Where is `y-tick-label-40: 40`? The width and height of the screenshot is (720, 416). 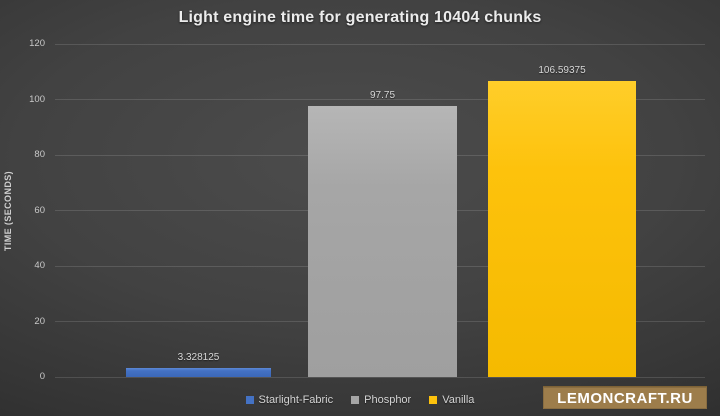 y-tick-label-40: 40 is located at coordinates (39, 265).